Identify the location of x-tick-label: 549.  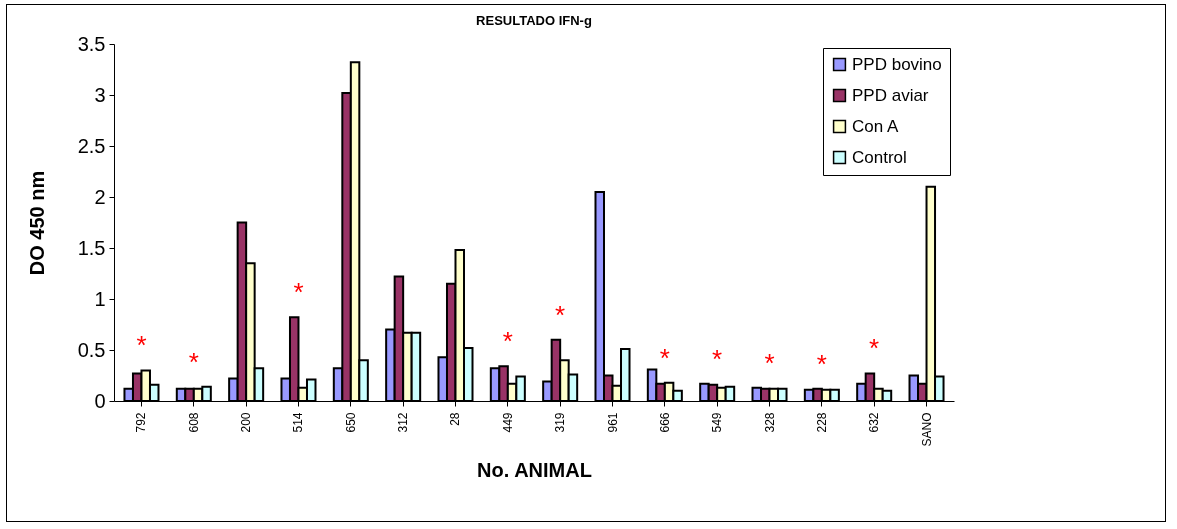
(717, 422).